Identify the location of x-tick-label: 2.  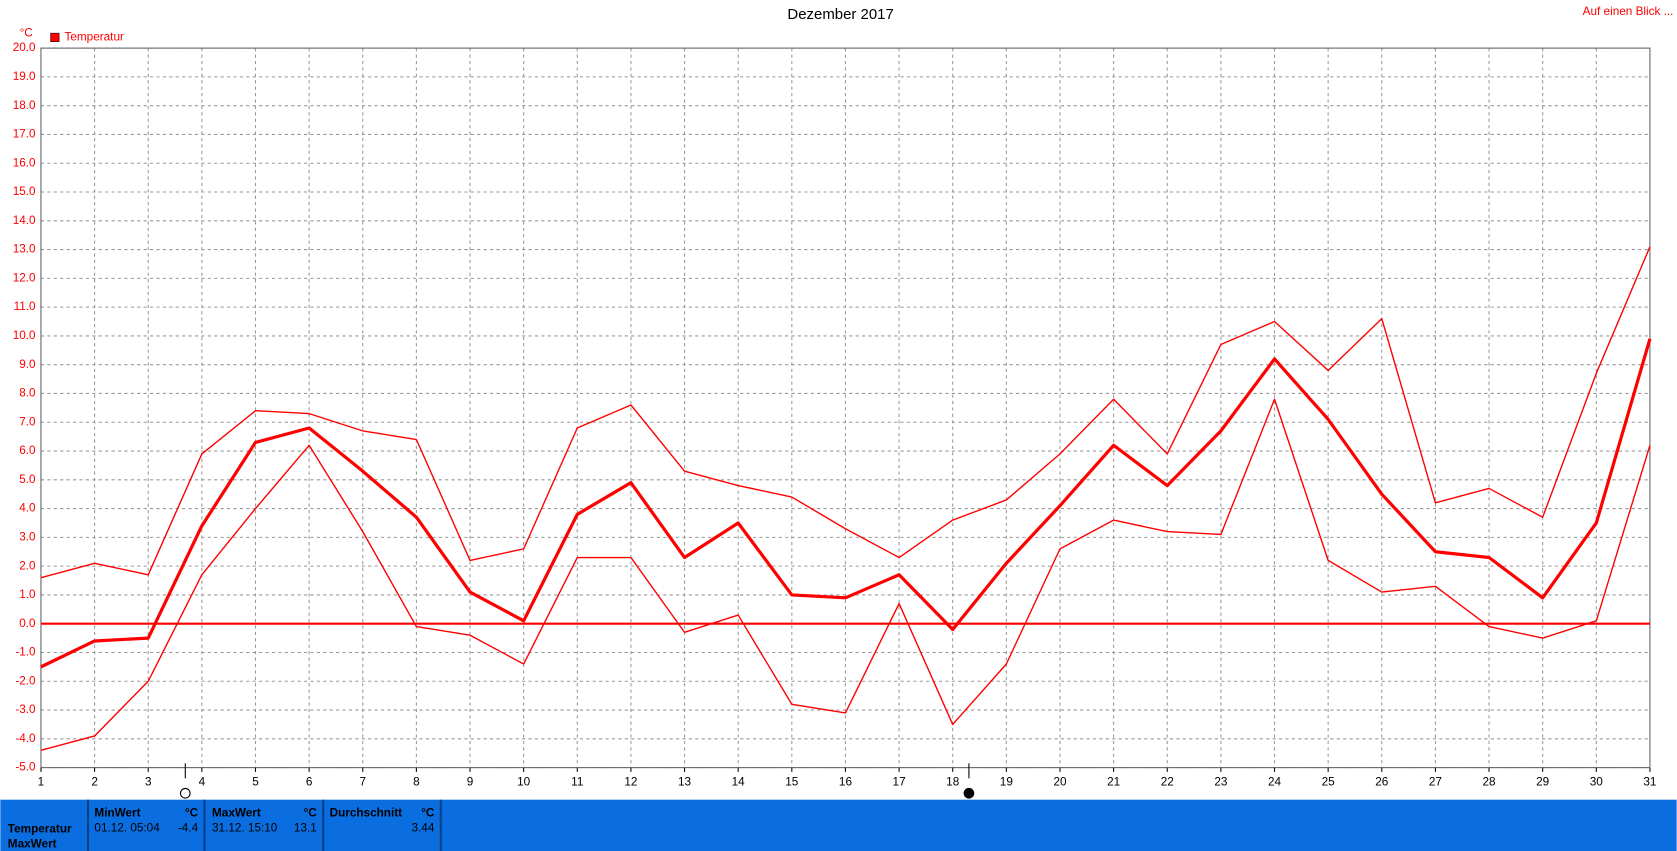
(94, 782).